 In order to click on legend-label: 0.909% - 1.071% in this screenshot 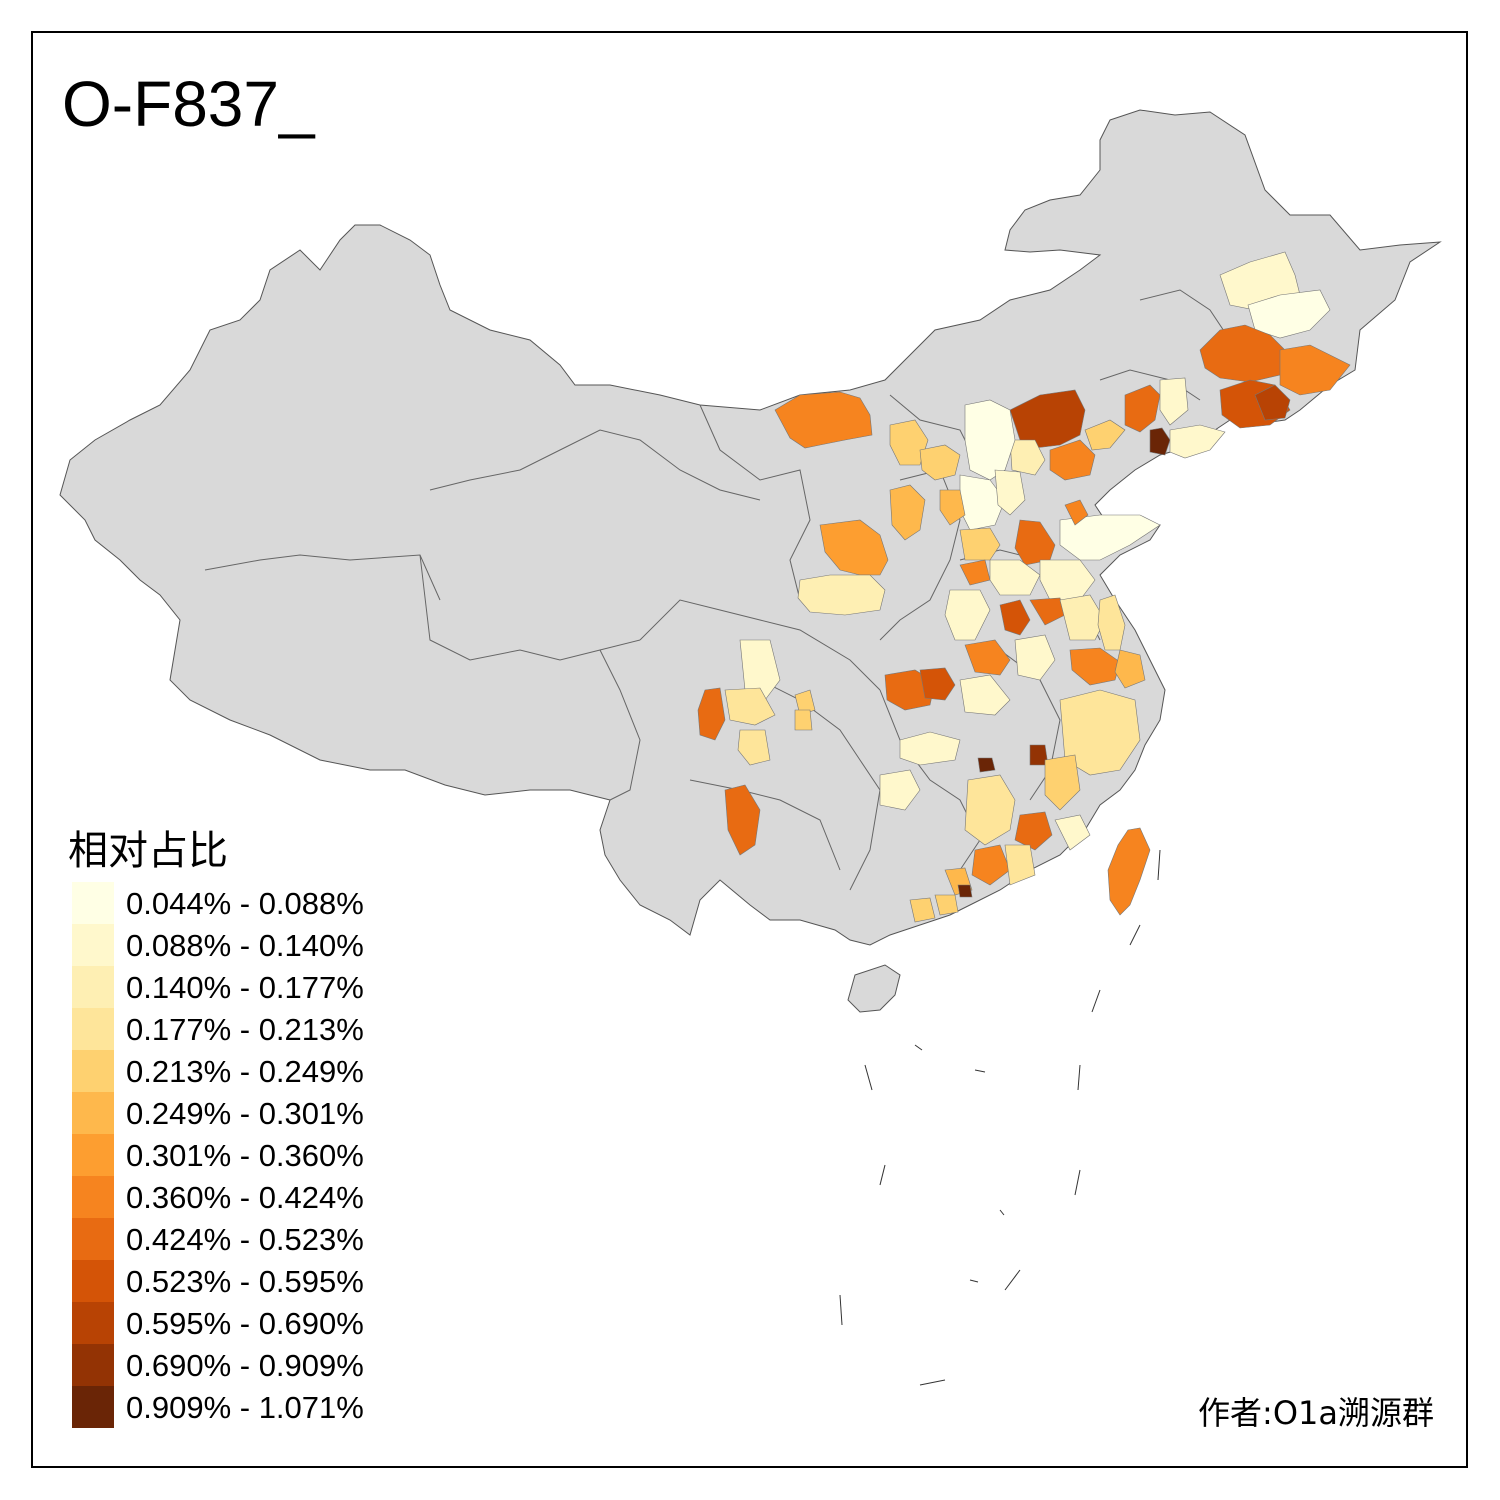, I will do `click(245, 1407)`.